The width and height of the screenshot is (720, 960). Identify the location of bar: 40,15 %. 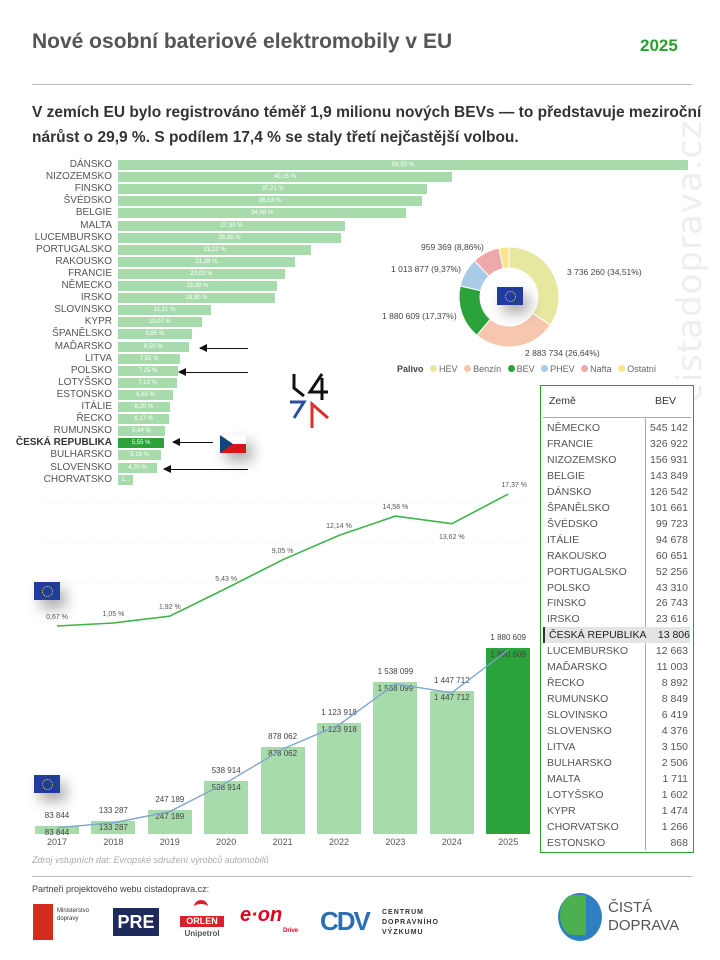
(285, 177).